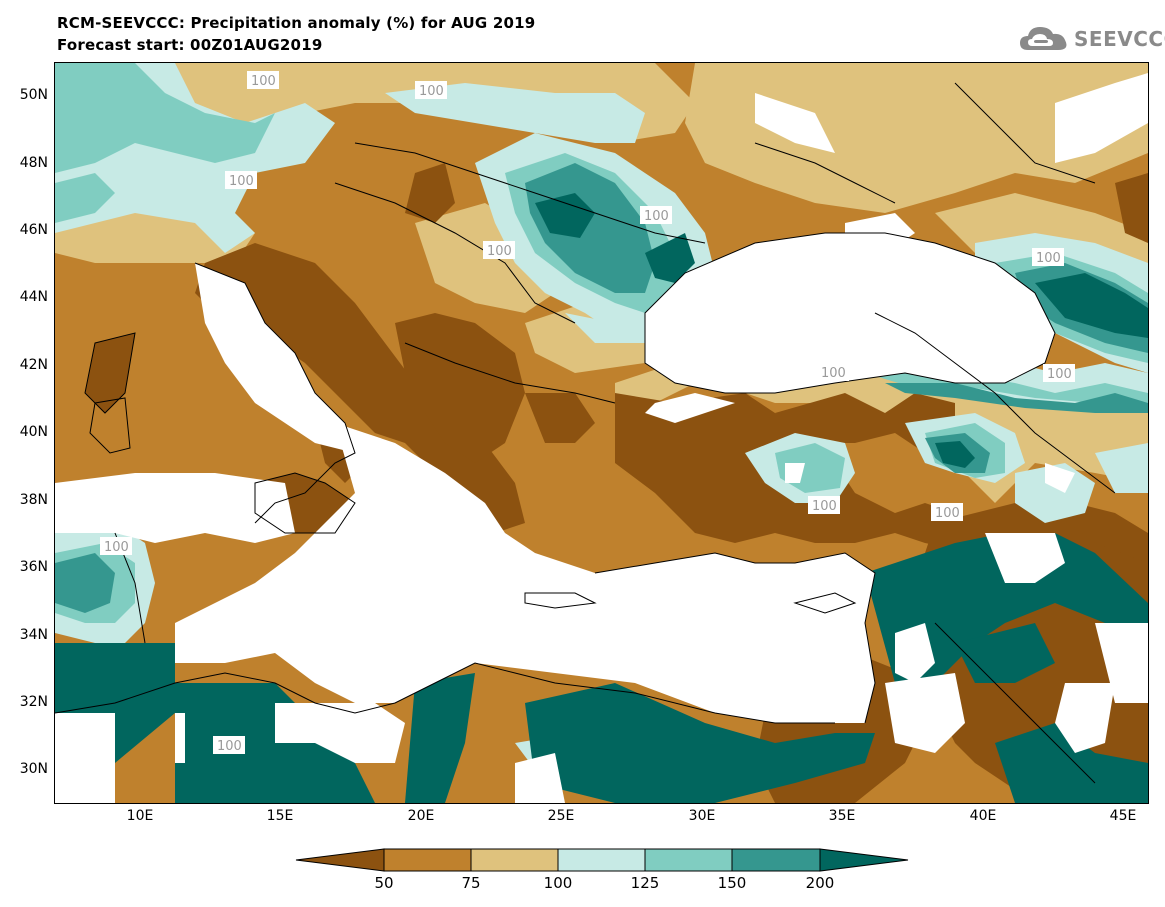  What do you see at coordinates (732, 883) in the screenshot?
I see `colorbar-label: 150` at bounding box center [732, 883].